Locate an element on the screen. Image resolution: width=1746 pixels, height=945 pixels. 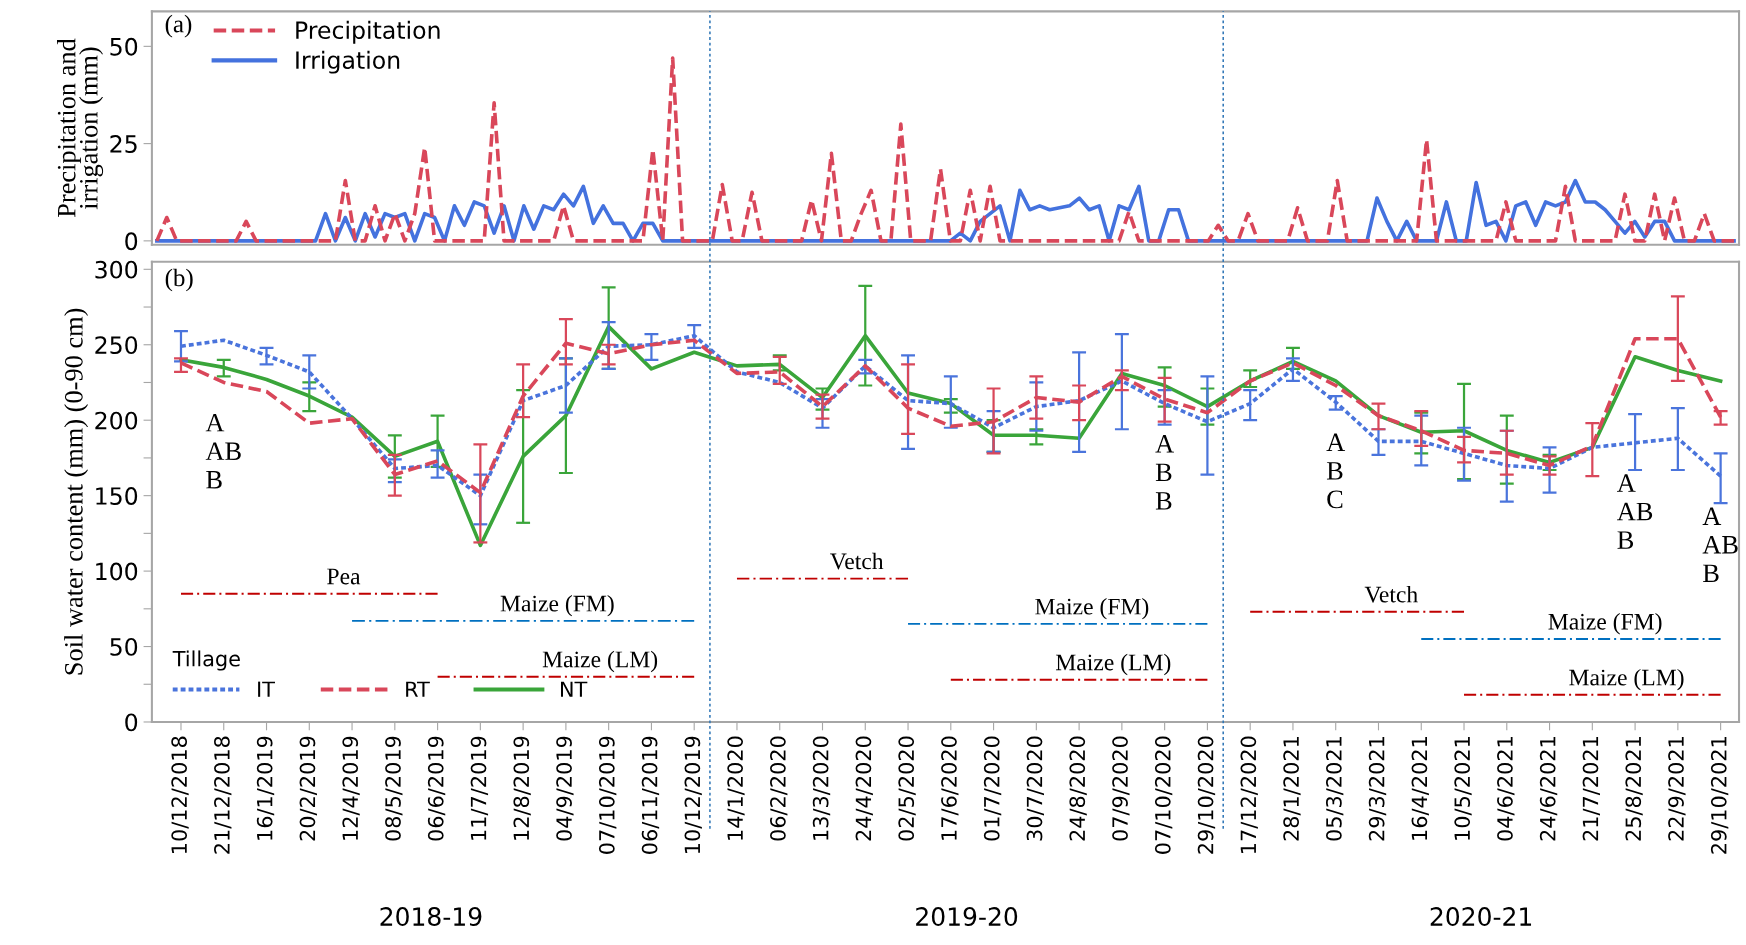
y-tick-label: 150 is located at coordinates (117, 496).